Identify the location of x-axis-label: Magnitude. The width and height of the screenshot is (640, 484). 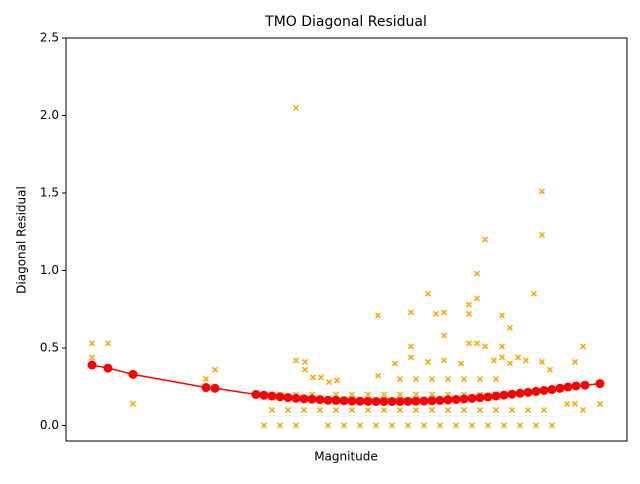
(346, 457).